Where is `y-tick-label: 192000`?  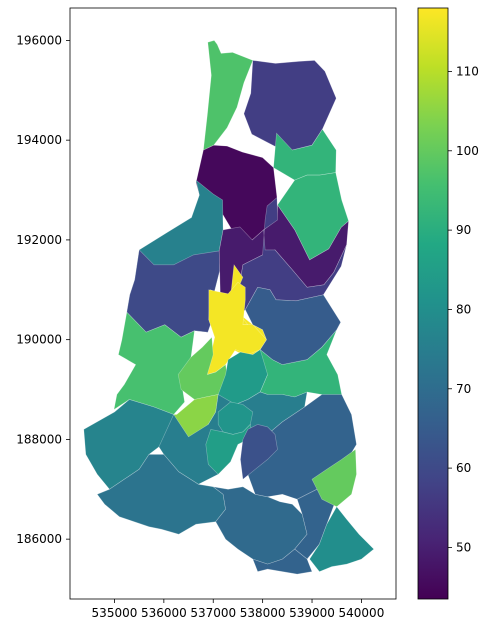
y-tick-label: 192000 is located at coordinates (39, 240).